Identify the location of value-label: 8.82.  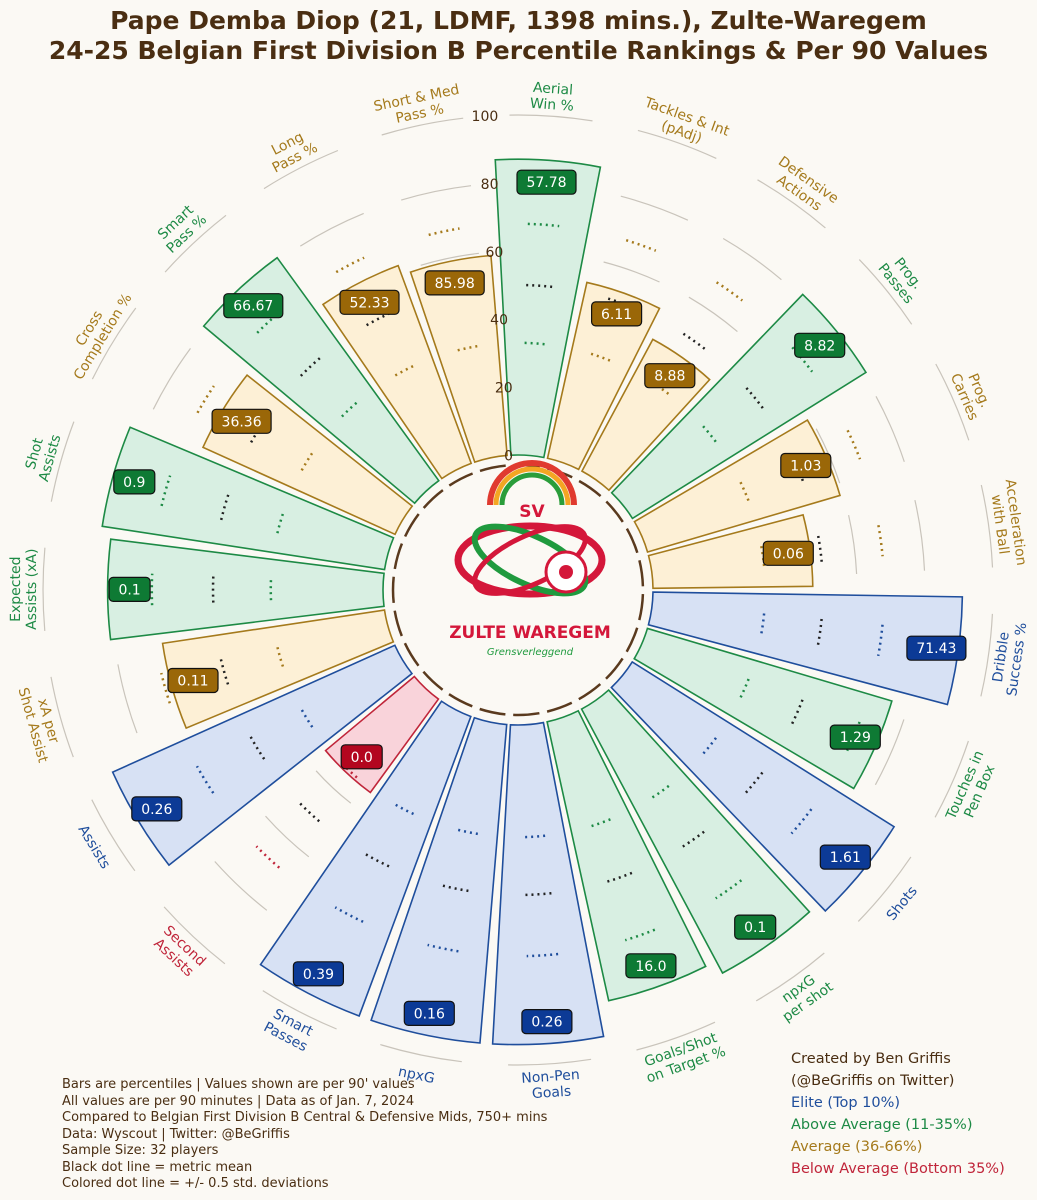
(820, 345).